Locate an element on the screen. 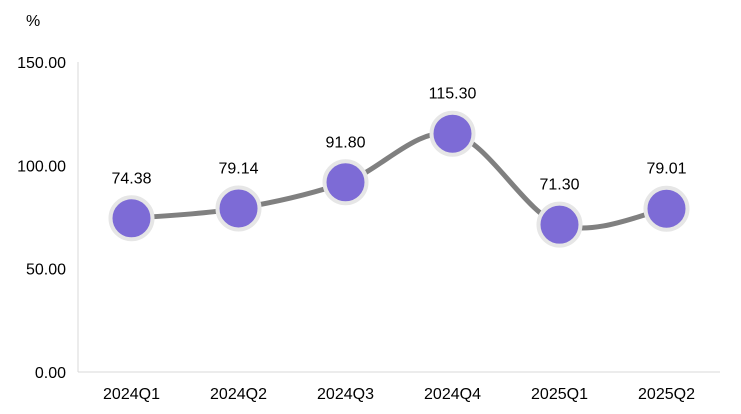 The width and height of the screenshot is (741, 414). x-tick-label: 2024Q1 is located at coordinates (131, 394).